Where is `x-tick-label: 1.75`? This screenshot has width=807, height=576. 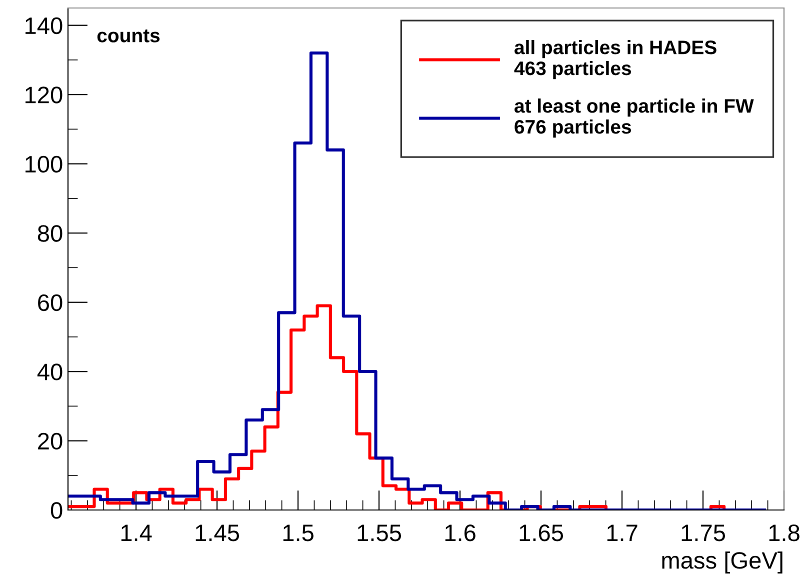 x-tick-label: 1.75 is located at coordinates (703, 533).